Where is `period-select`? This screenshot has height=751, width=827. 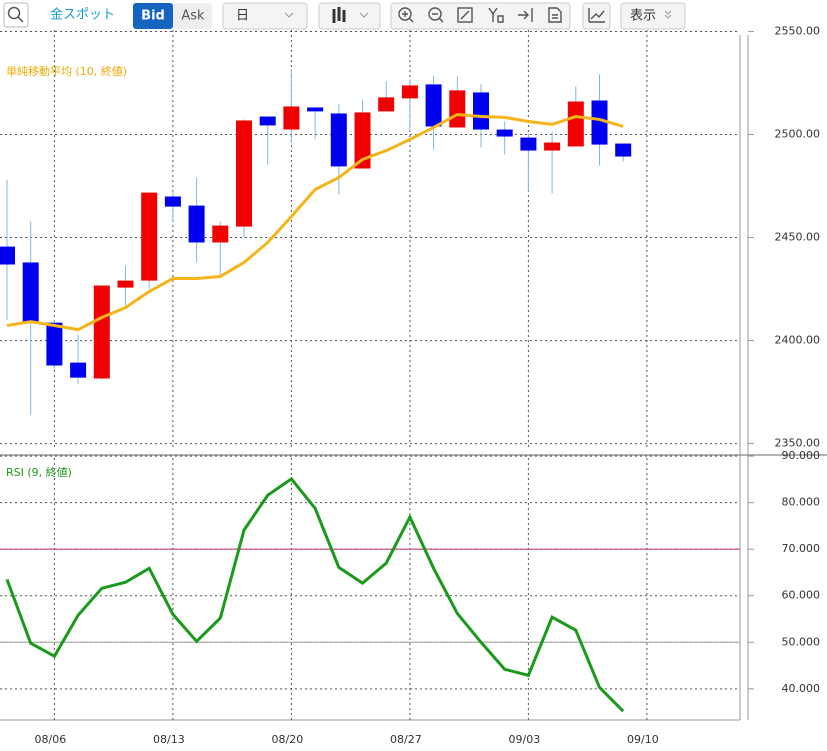 period-select is located at coordinates (265, 16).